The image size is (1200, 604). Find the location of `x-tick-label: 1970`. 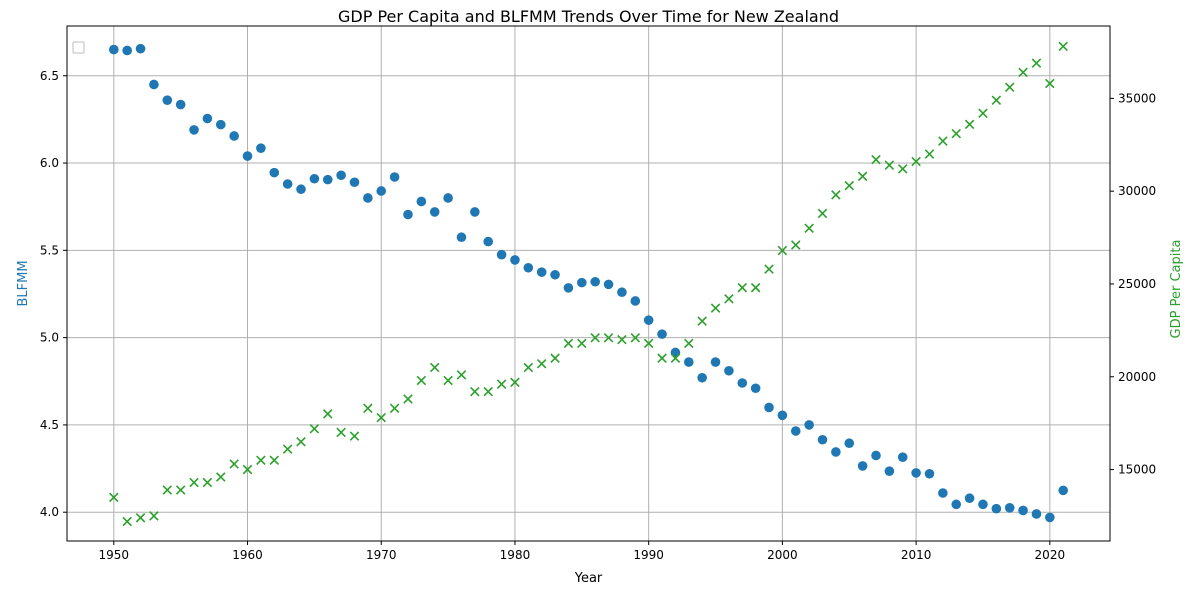

x-tick-label: 1970 is located at coordinates (381, 555).